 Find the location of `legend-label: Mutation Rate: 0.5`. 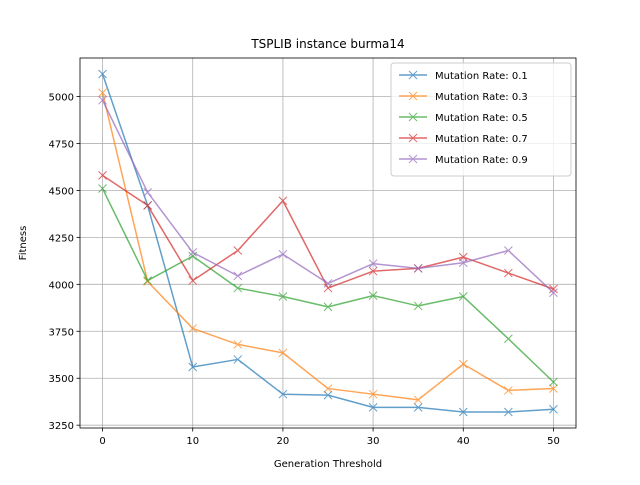

legend-label: Mutation Rate: 0.5 is located at coordinates (481, 118).